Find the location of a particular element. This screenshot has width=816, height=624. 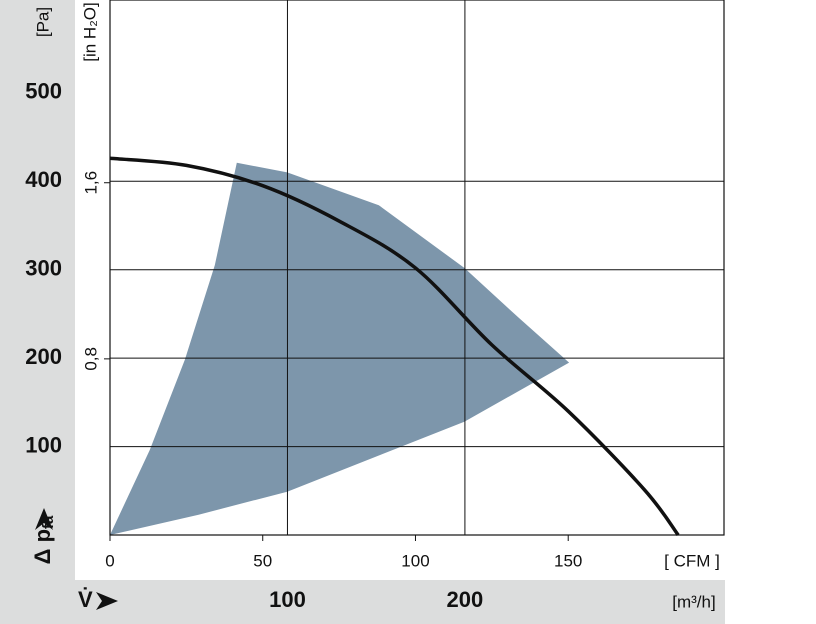

x2-arrow is located at coordinates (107, 601).